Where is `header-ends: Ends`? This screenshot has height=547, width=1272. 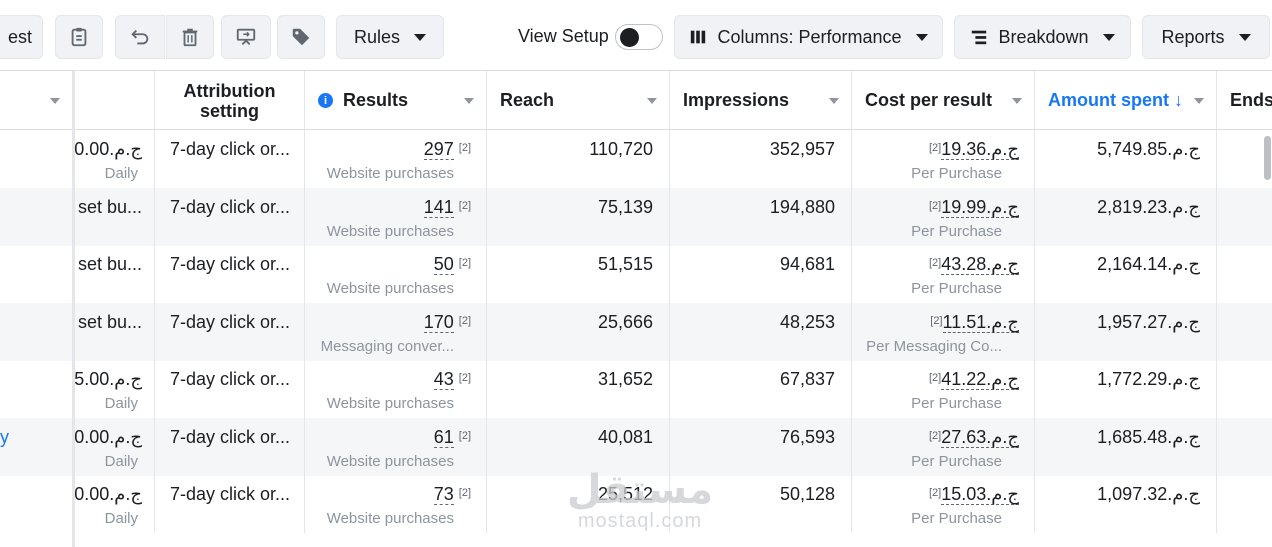
header-ends: Ends is located at coordinates (1244, 100).